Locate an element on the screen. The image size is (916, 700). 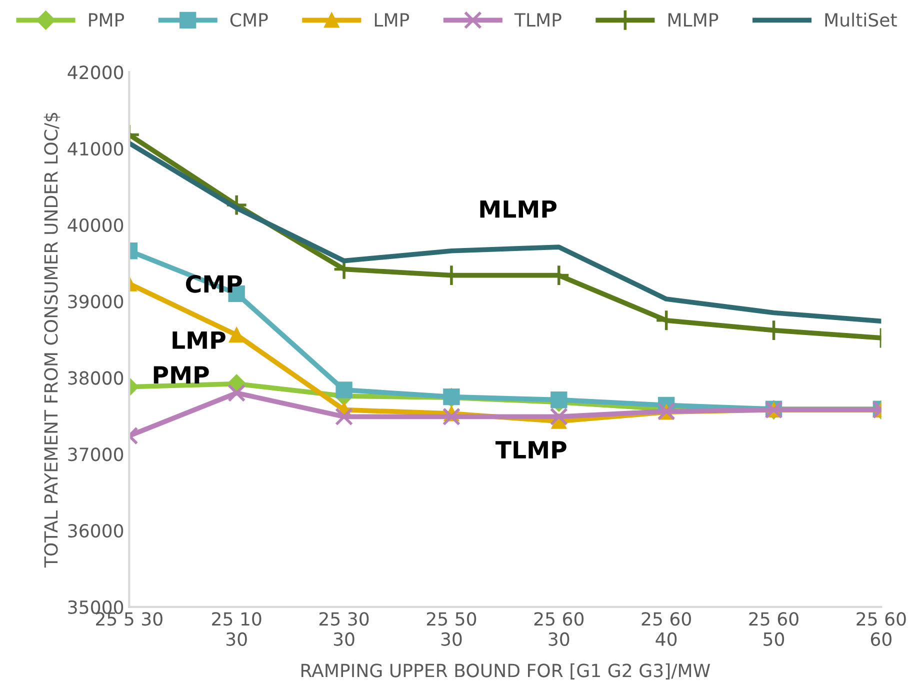
annotation: LMP is located at coordinates (199, 340).